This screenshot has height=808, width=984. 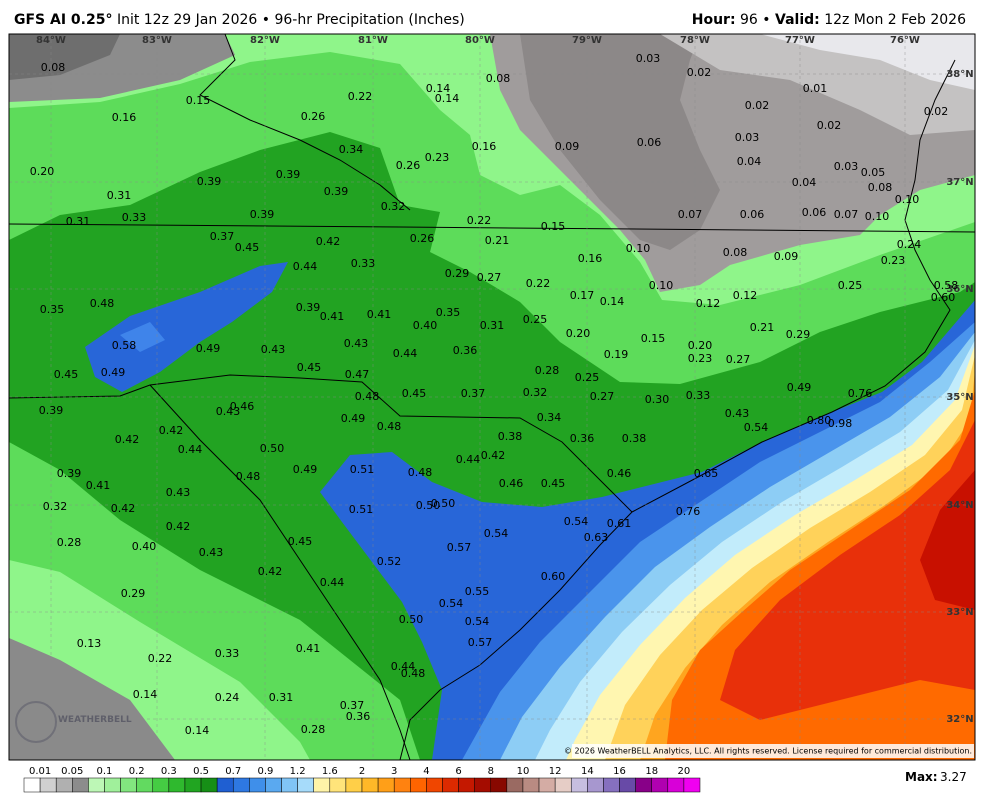 What do you see at coordinates (582, 295) in the screenshot?
I see `precip-value: 0.17` at bounding box center [582, 295].